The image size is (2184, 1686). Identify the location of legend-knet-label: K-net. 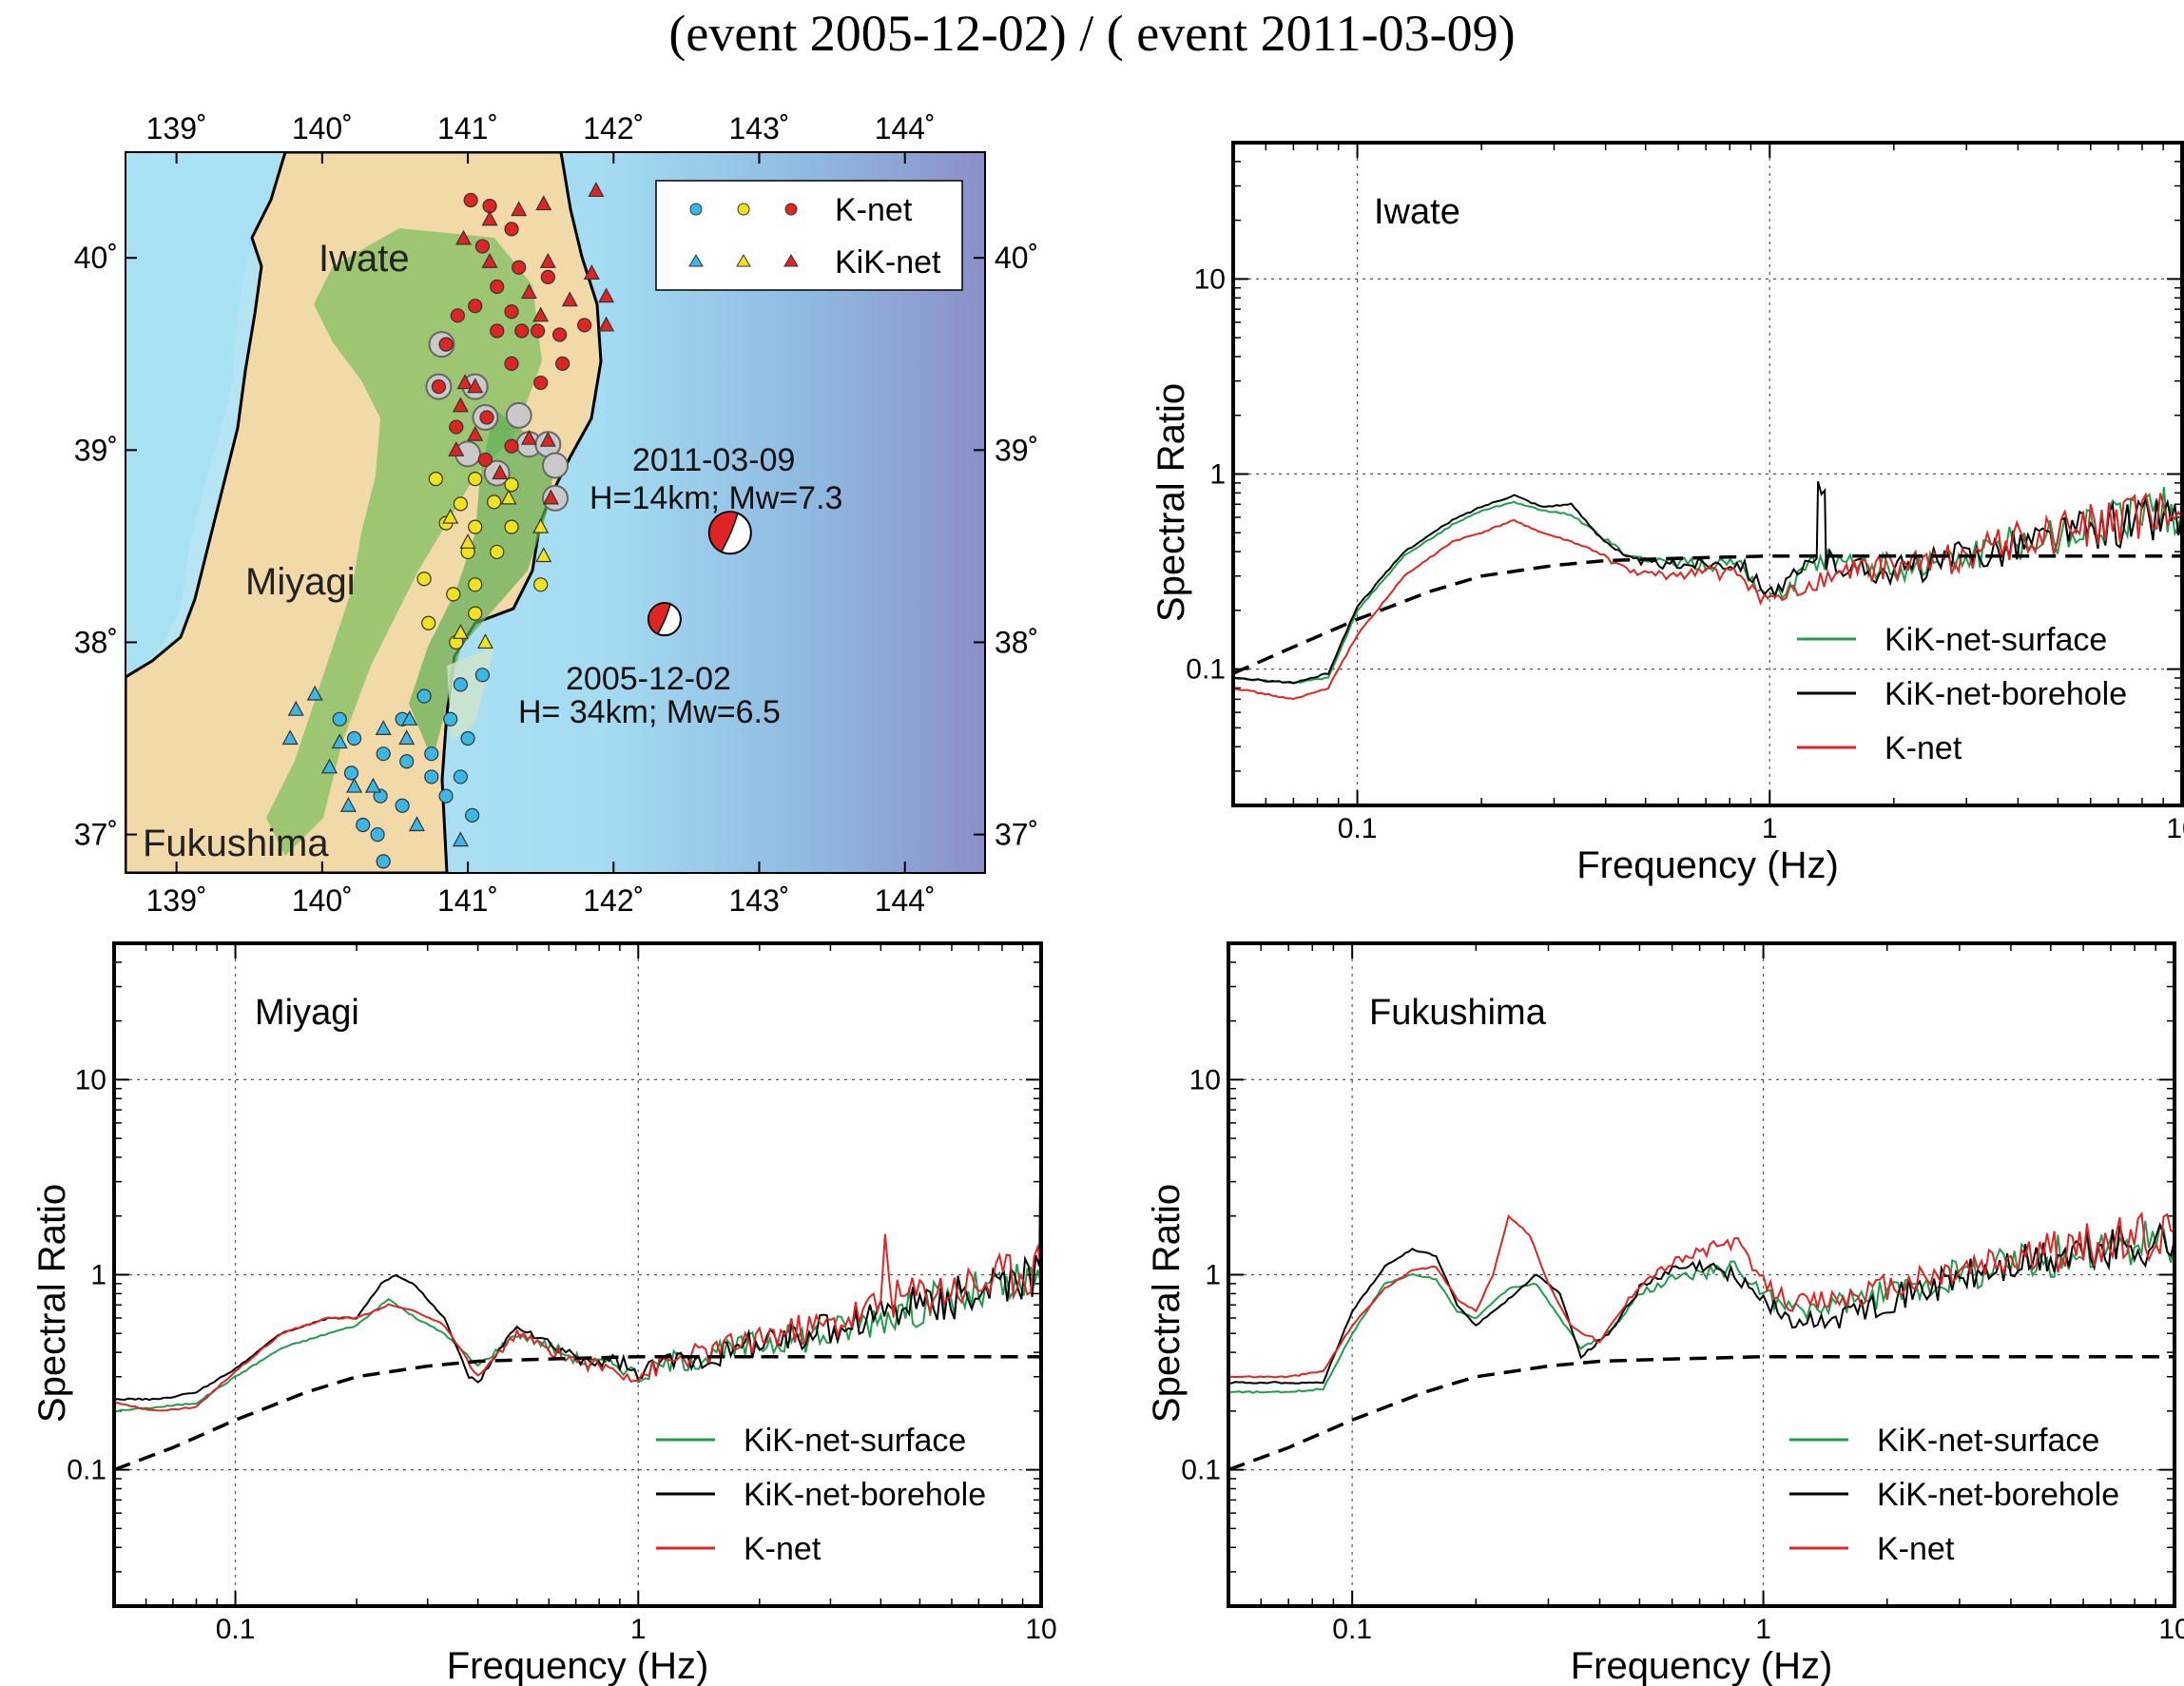
(874, 210).